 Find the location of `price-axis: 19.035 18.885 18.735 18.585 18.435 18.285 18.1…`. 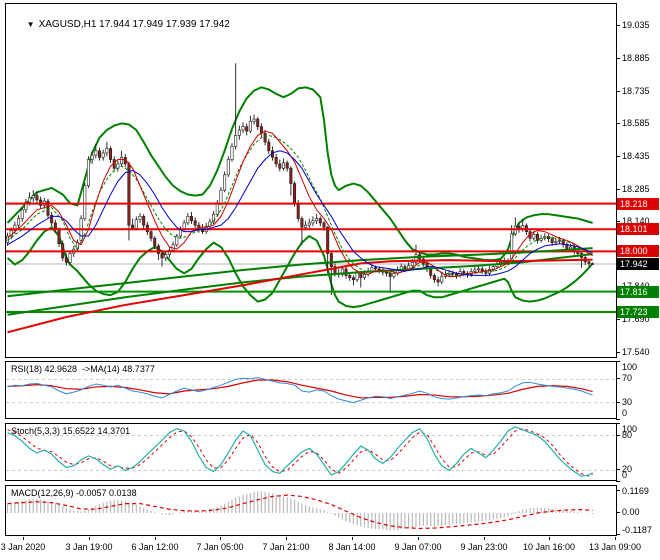

price-axis: 19.035 18.885 18.735 18.585 18.435 18.285 18.1… is located at coordinates (638, 270).